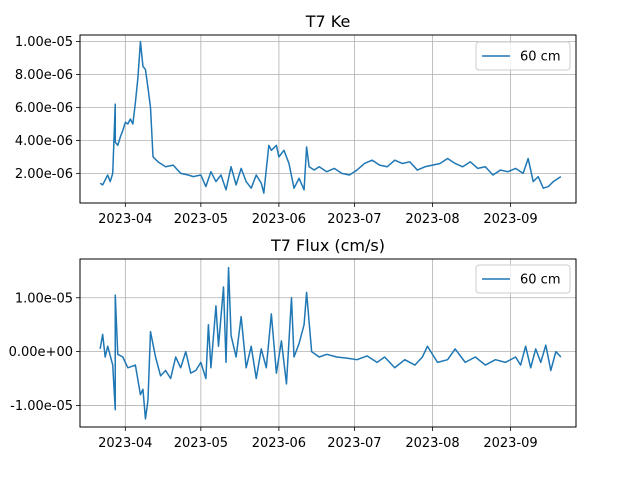 This screenshot has height=480, width=640. What do you see at coordinates (41, 352) in the screenshot?
I see `y-tick-label: 0.00e+00` at bounding box center [41, 352].